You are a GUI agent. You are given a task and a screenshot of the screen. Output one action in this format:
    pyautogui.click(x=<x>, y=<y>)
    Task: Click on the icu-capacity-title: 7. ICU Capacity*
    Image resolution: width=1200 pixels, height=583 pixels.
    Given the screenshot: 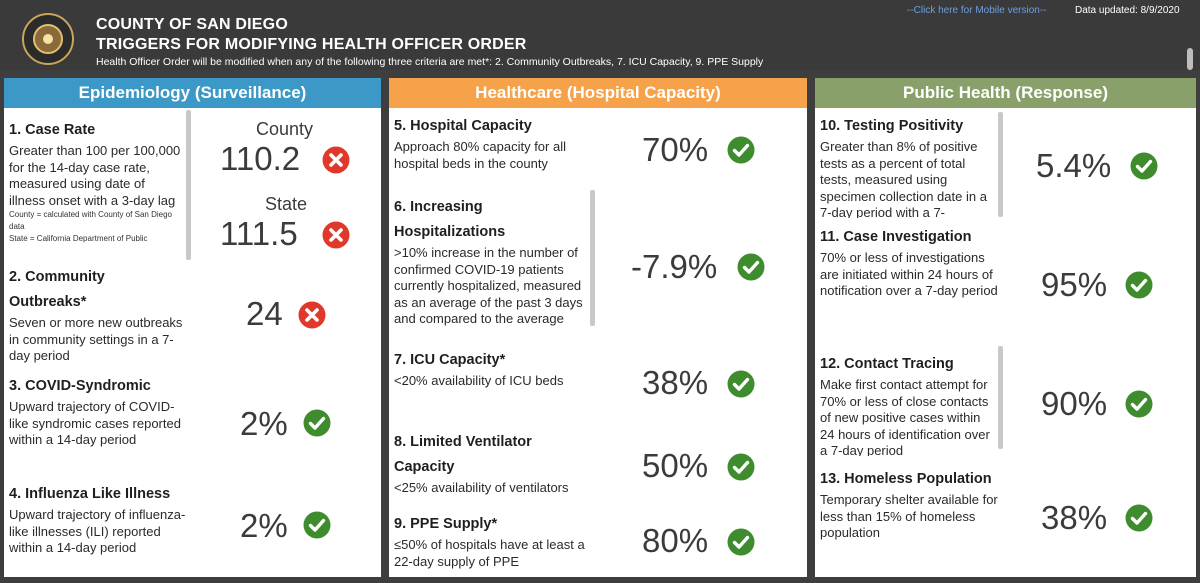 What is the action you would take?
    pyautogui.click(x=450, y=360)
    